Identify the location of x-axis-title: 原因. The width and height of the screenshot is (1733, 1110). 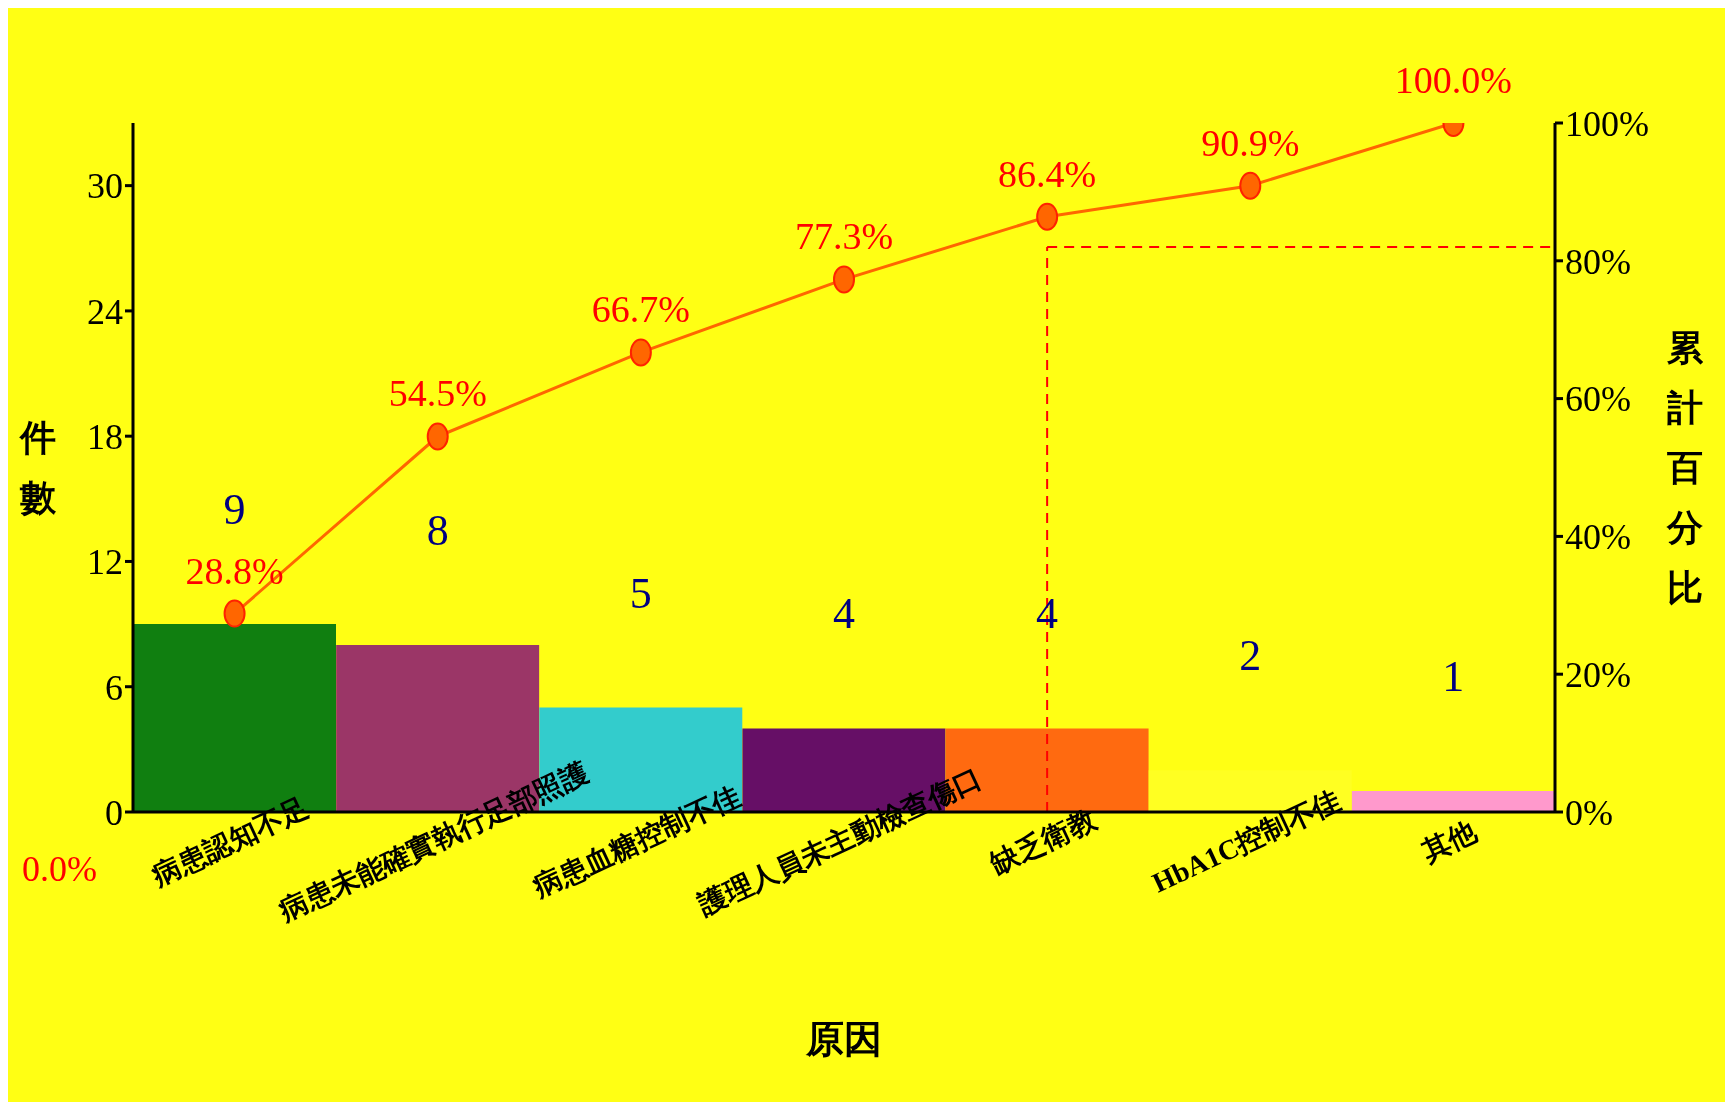
(843, 1039).